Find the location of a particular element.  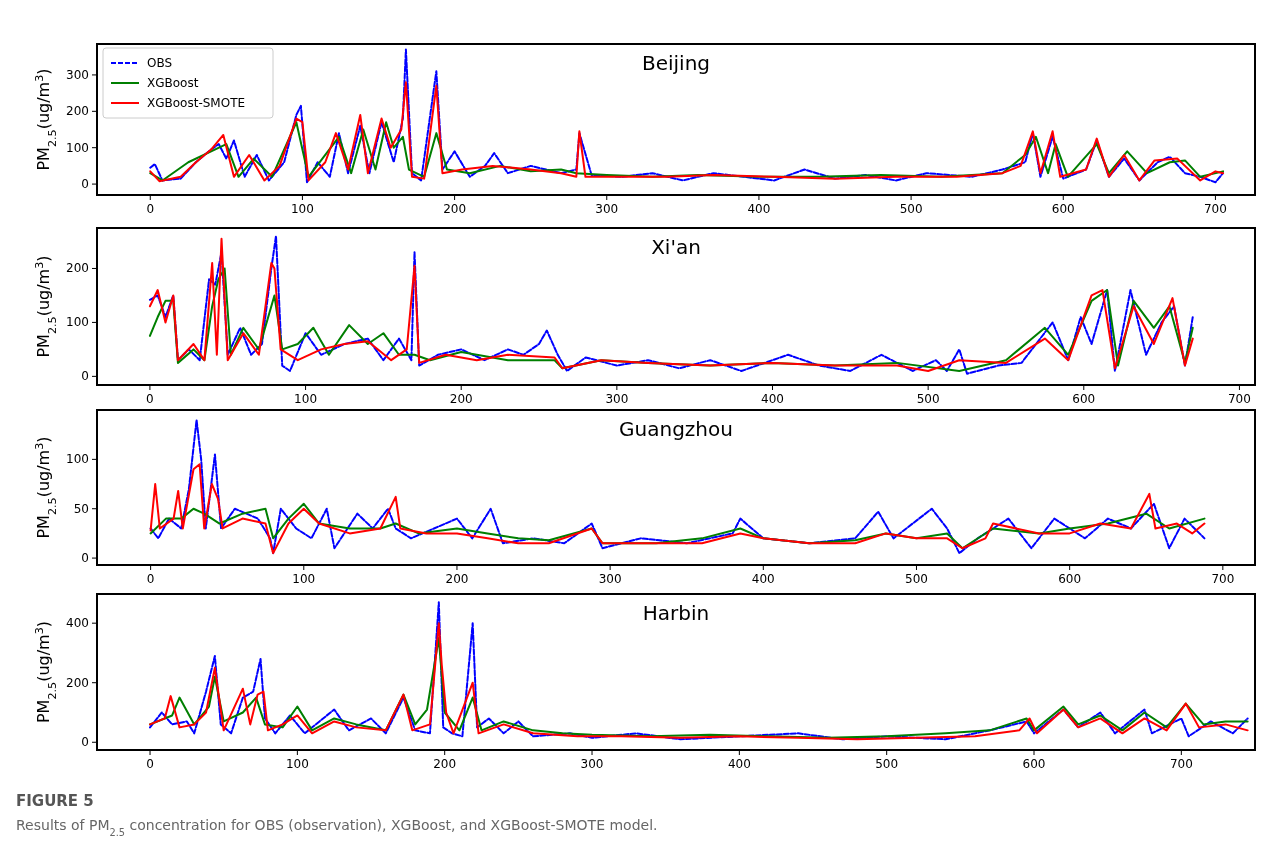

legend-label: XGBoost is located at coordinates (173, 83).